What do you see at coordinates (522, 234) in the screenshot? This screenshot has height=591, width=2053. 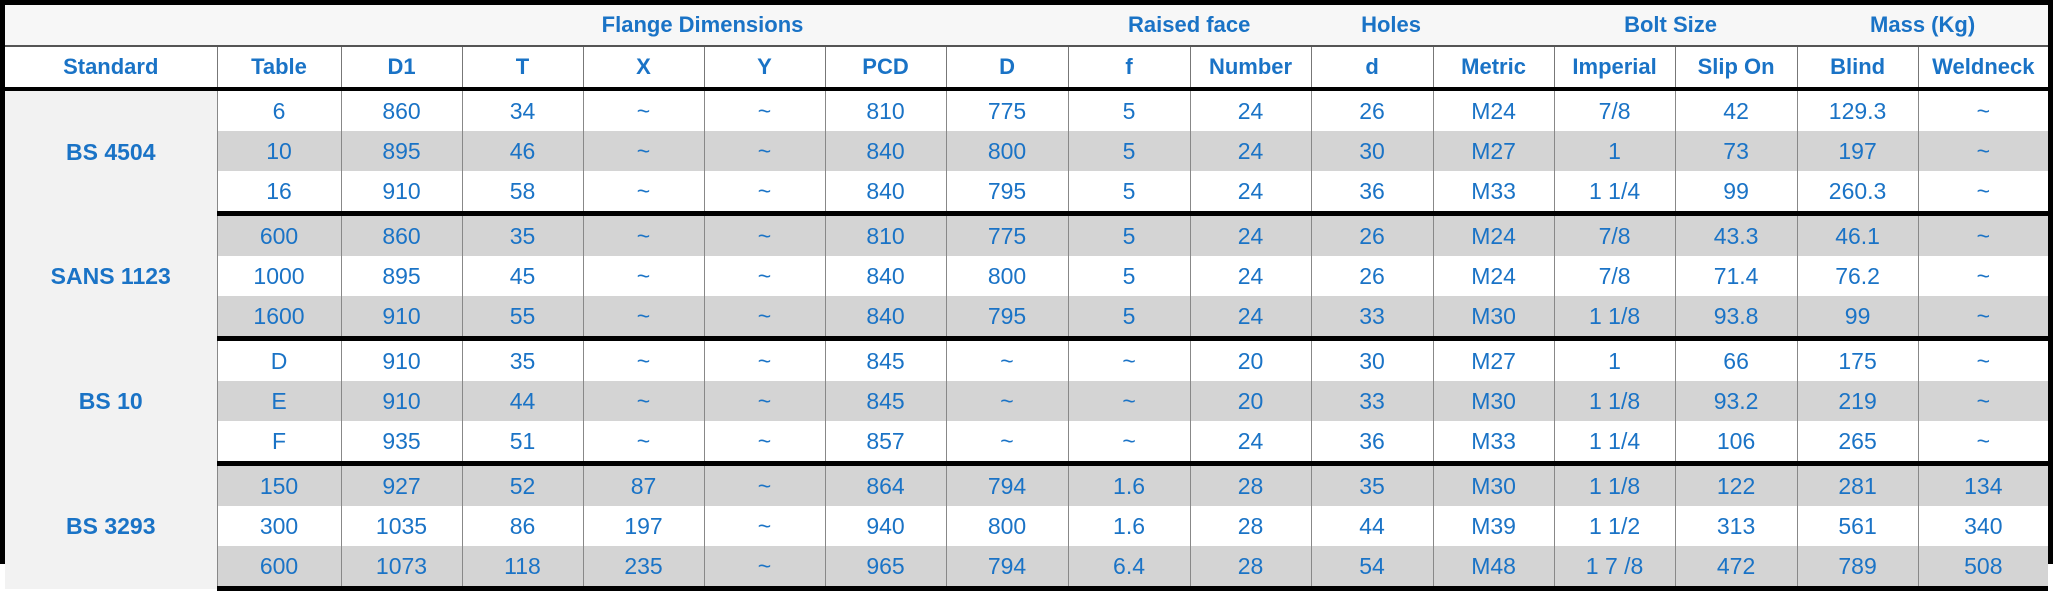 I see `table-cell: 35` at bounding box center [522, 234].